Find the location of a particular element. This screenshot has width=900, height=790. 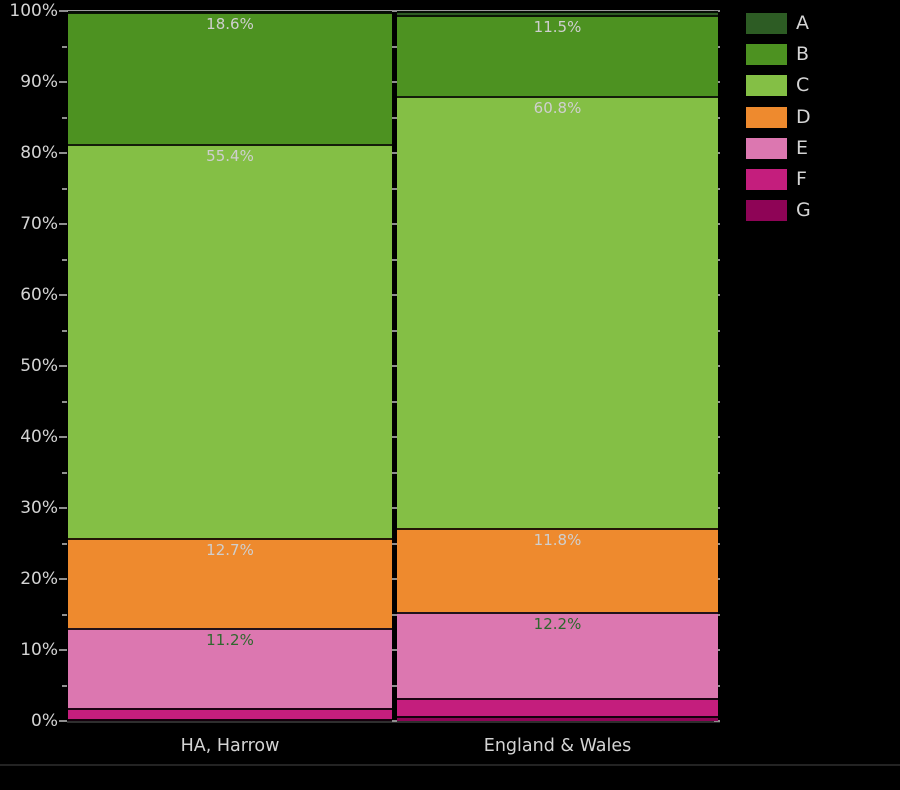

y-tick-label: 100% is located at coordinates (33, 10).